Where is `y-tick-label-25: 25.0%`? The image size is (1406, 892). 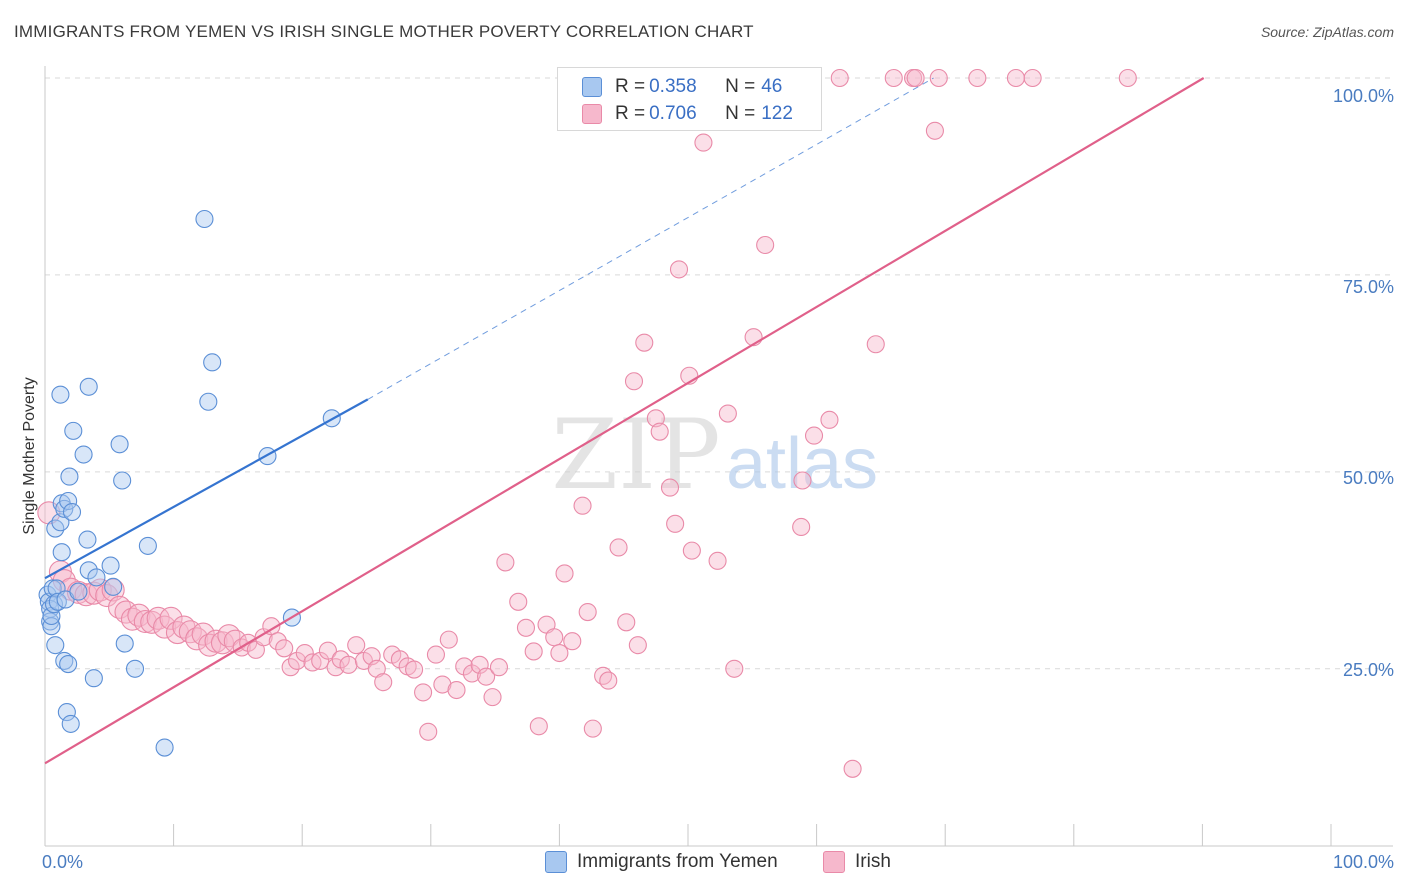
y-tick-label-25: 25.0% is located at coordinates (1368, 670).